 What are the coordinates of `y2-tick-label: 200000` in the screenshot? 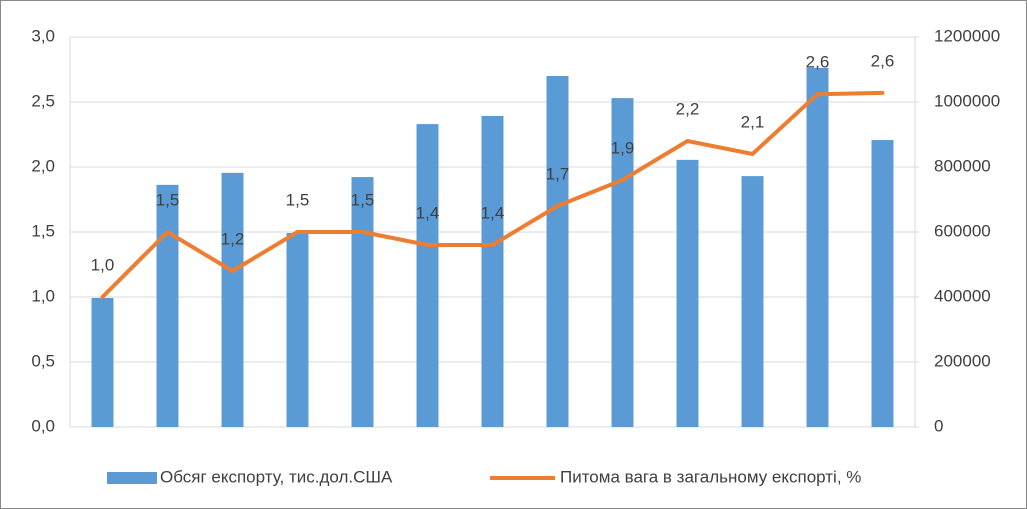 It's located at (962, 360).